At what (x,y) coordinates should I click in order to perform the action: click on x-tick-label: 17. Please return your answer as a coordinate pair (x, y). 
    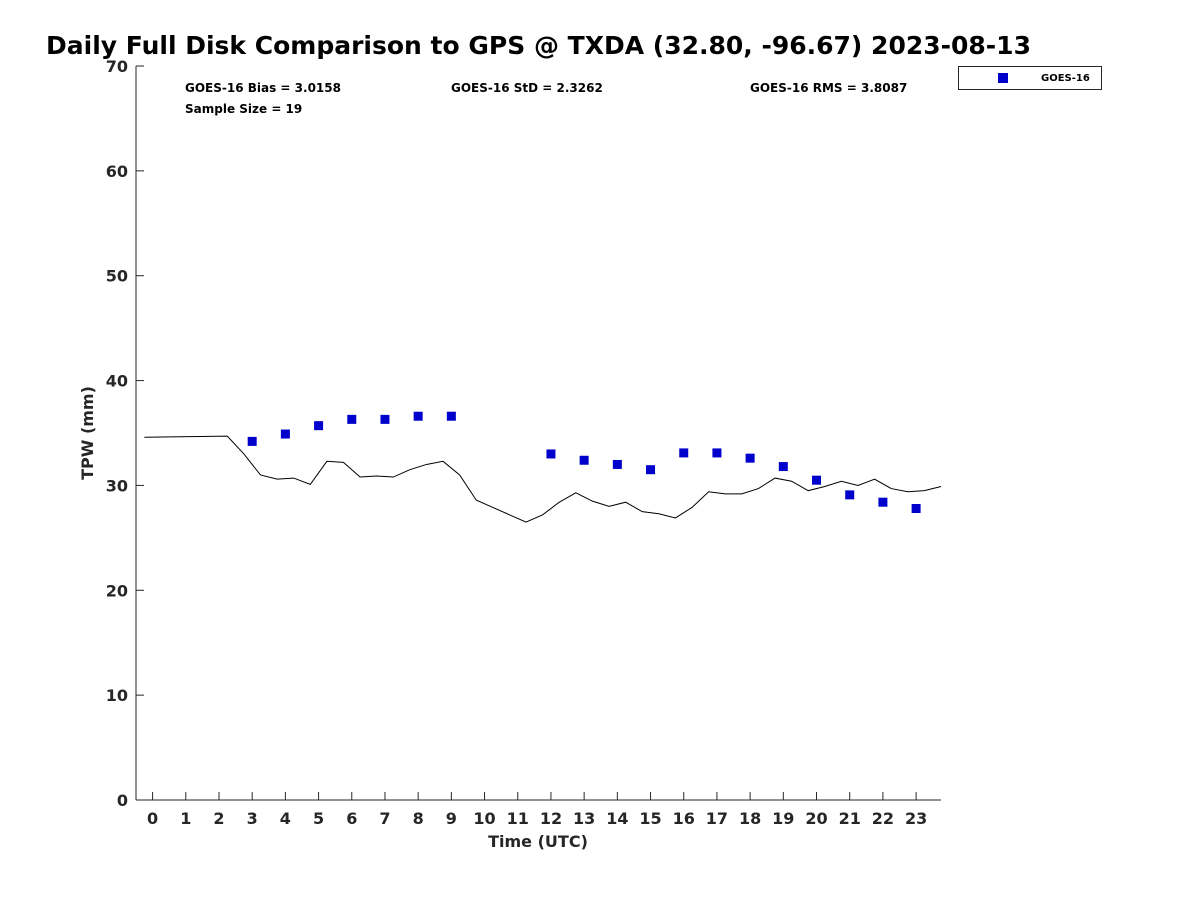
    Looking at the image, I should click on (717, 818).